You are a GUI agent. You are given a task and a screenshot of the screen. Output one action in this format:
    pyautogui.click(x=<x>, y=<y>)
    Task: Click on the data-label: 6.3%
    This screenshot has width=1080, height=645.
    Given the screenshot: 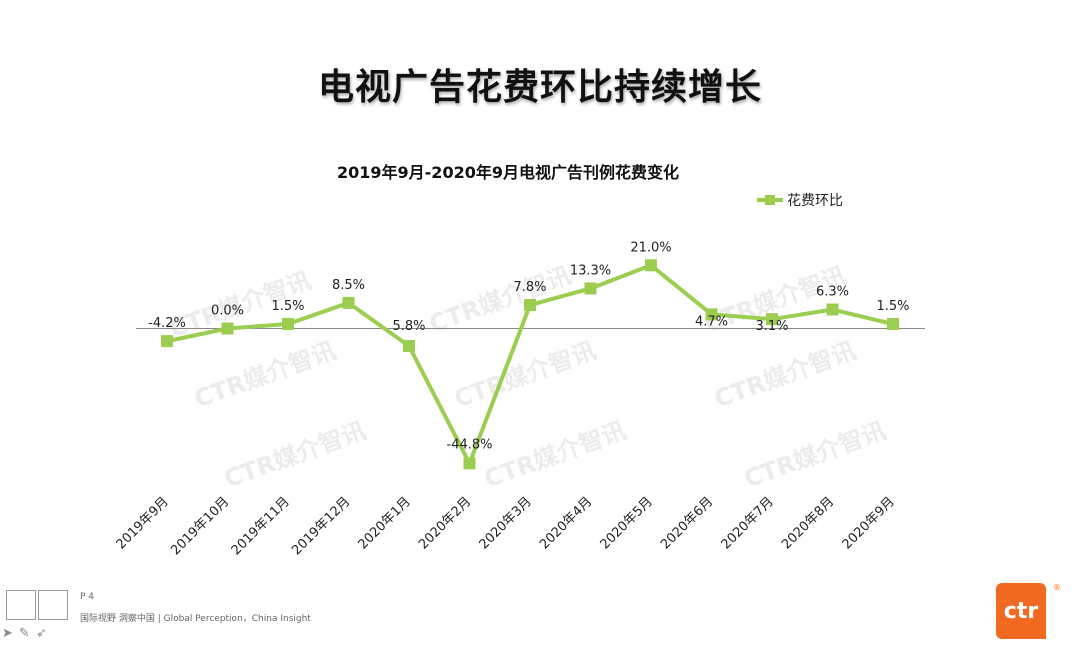 What is the action you would take?
    pyautogui.click(x=832, y=292)
    